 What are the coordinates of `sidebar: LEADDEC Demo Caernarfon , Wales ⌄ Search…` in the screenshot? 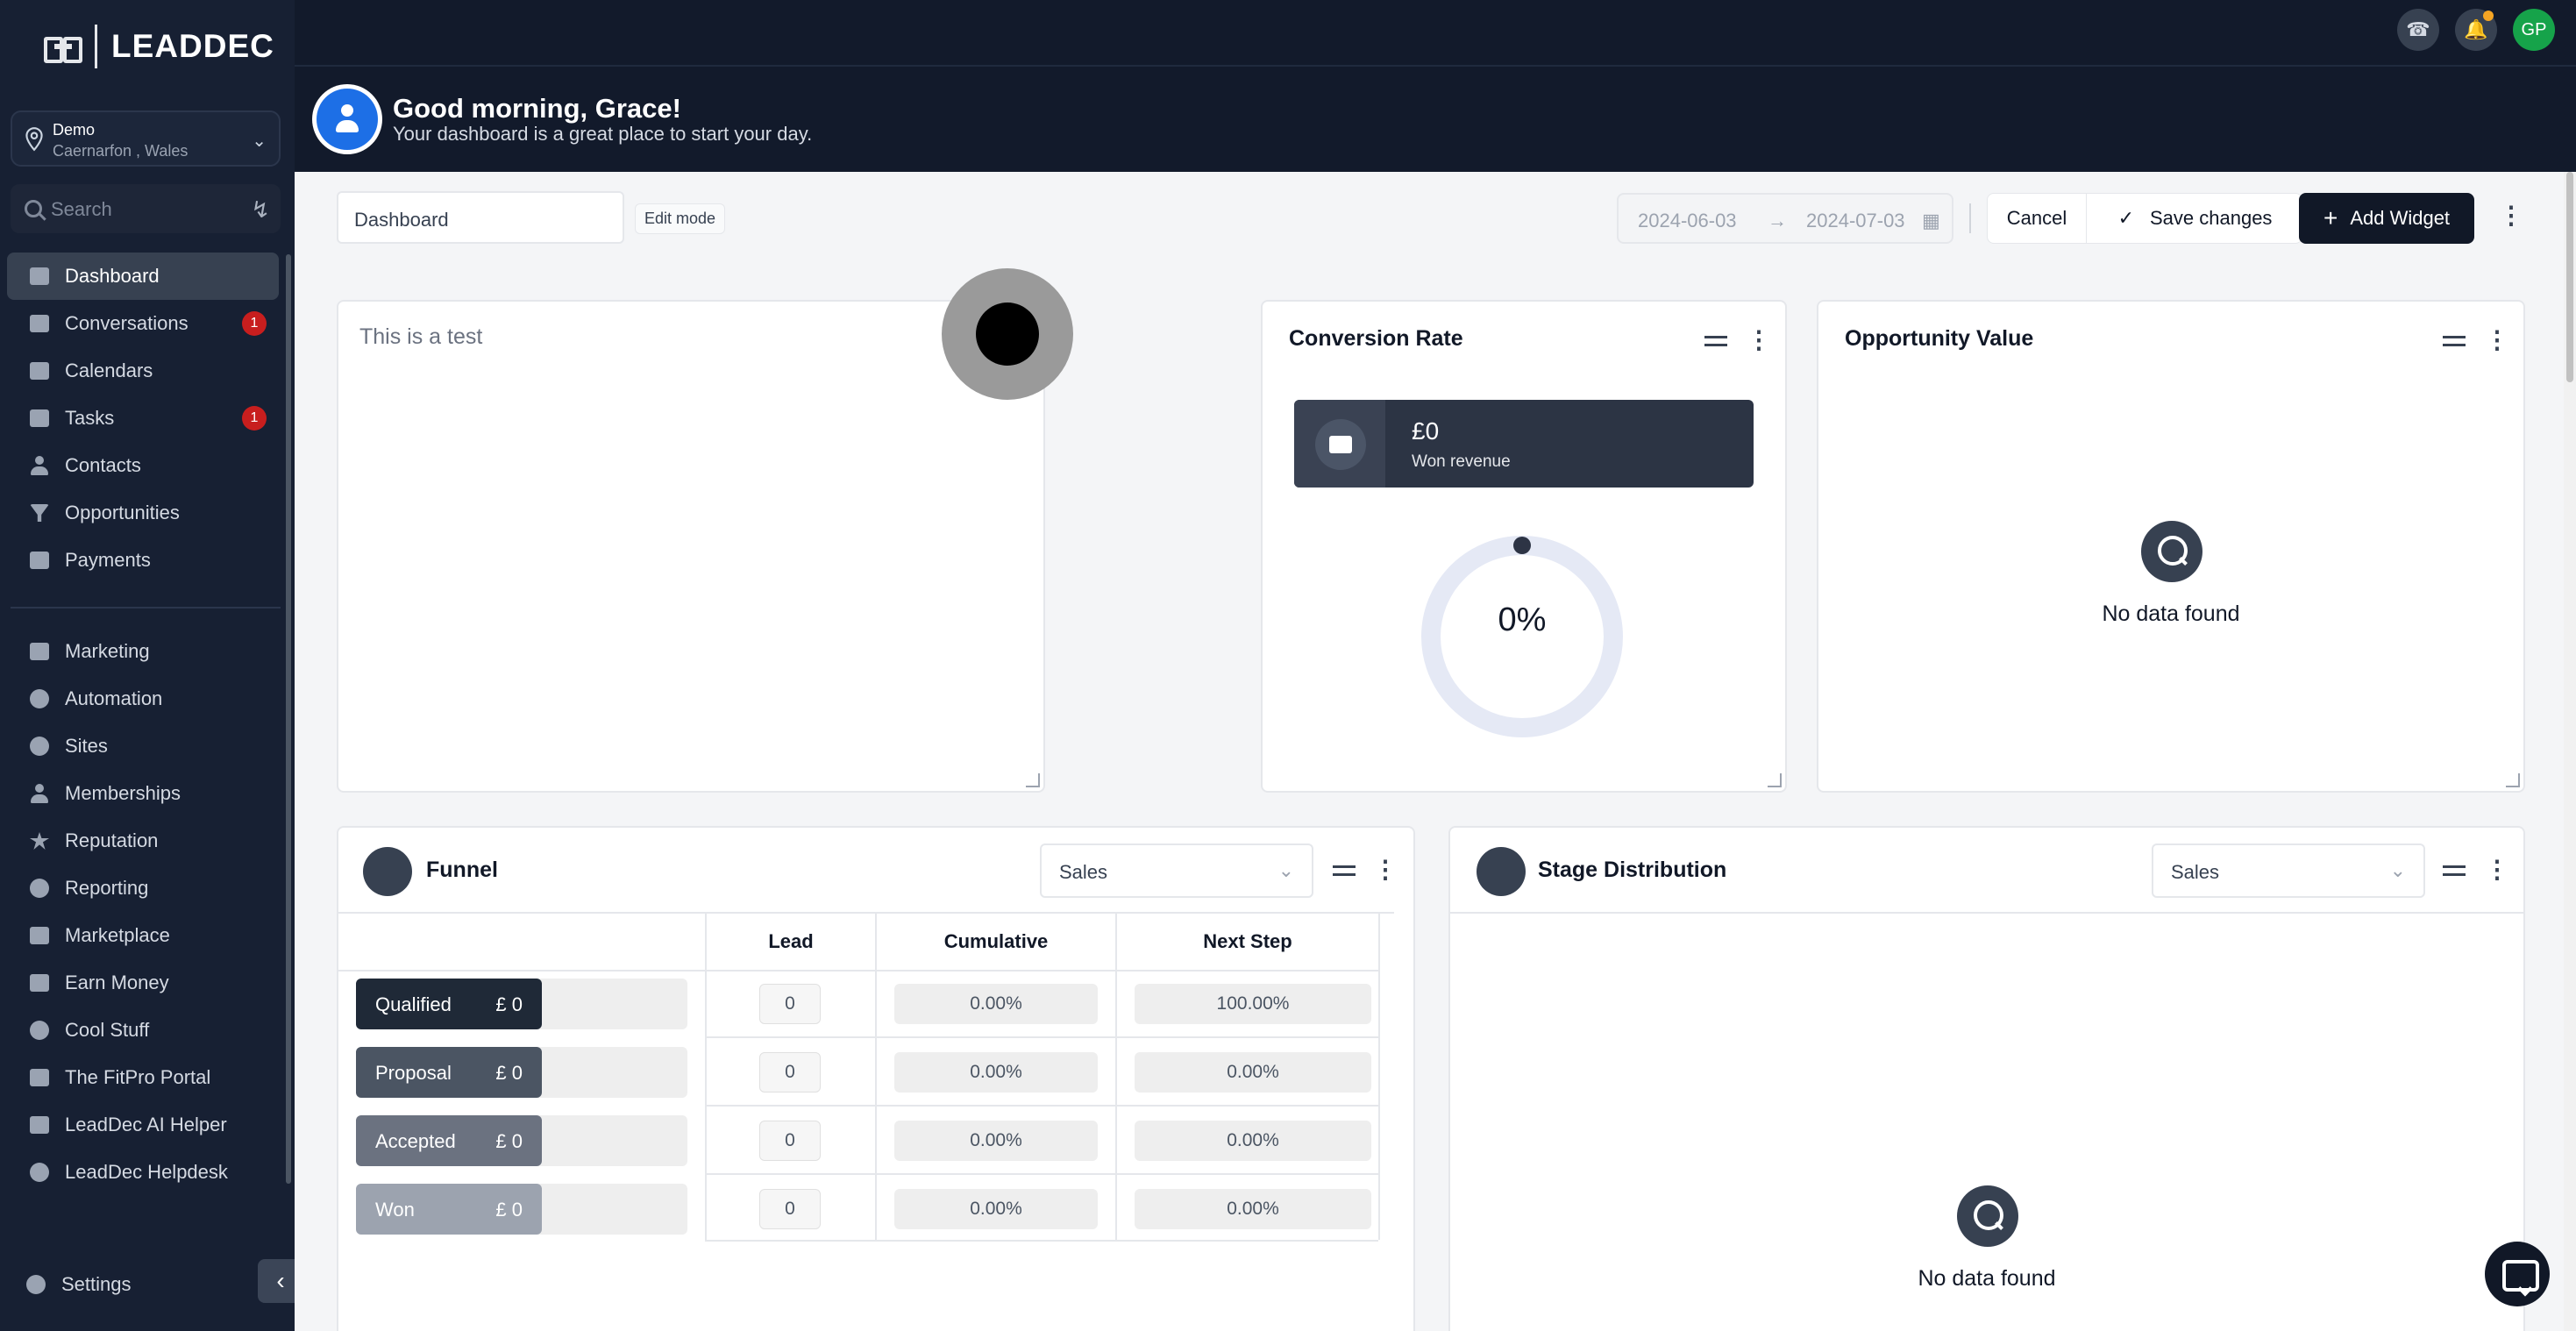 It's located at (151, 665).